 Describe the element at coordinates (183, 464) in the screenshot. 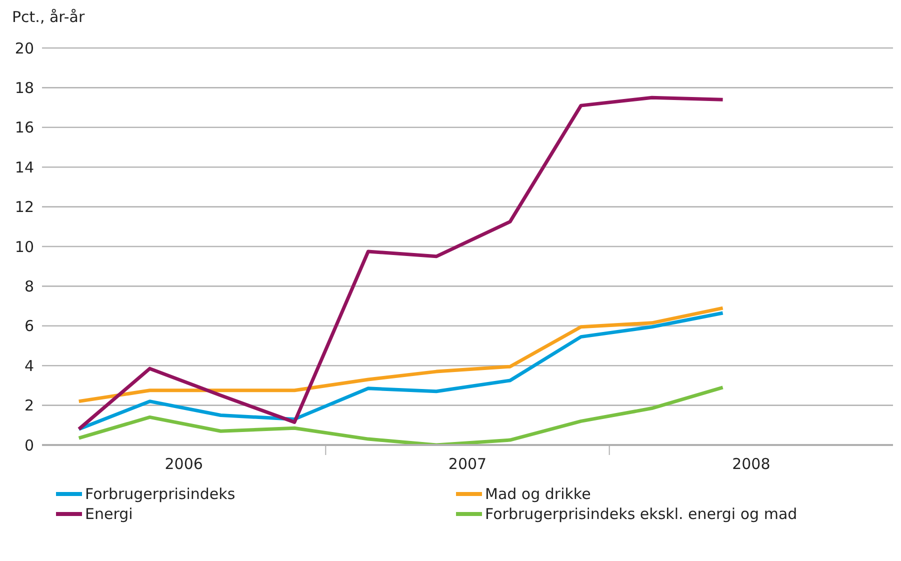

I see `x-tick-label: 2006` at that location.